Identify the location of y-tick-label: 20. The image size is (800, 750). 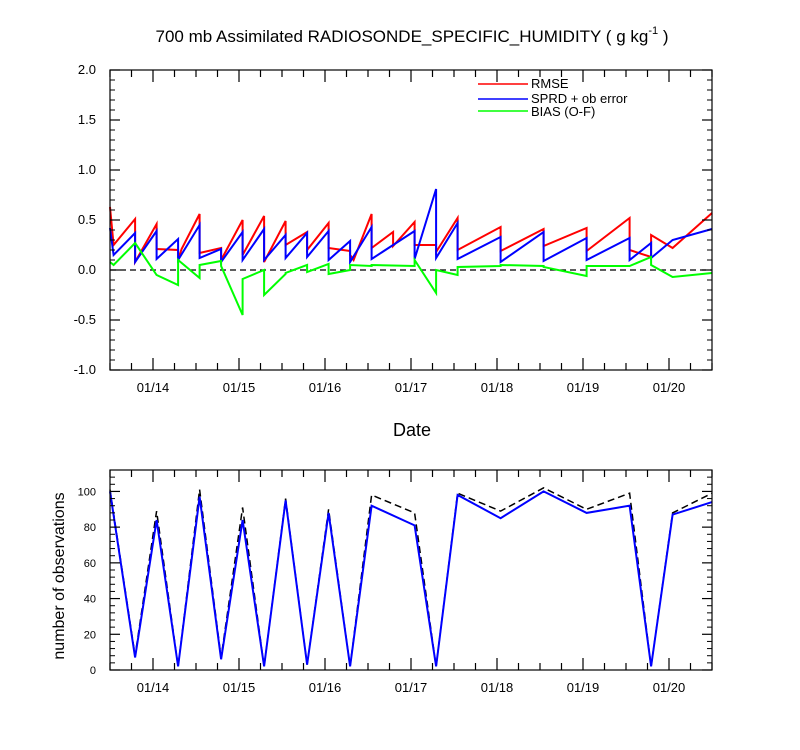
(90, 635).